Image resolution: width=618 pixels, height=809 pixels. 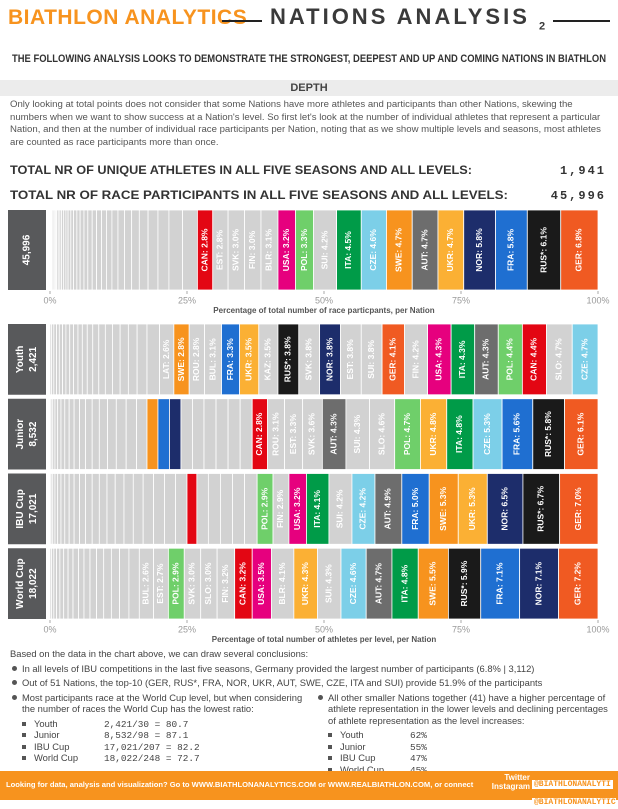 What do you see at coordinates (461, 629) in the screenshot?
I see `x-tick-label: 75%` at bounding box center [461, 629].